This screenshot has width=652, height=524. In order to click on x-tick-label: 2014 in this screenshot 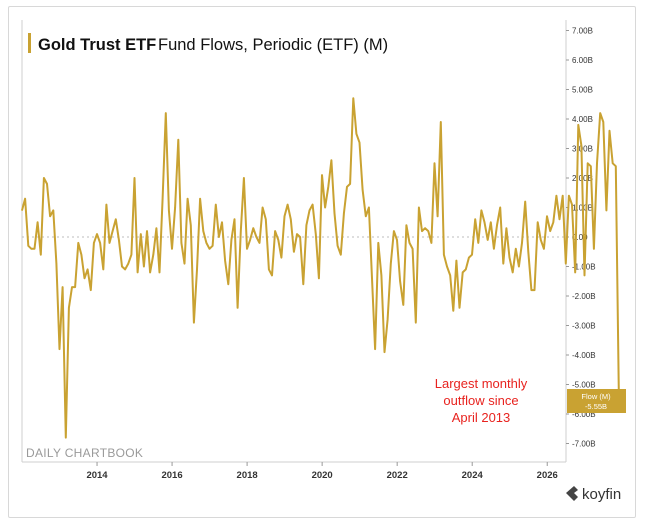, I will do `click(97, 475)`.